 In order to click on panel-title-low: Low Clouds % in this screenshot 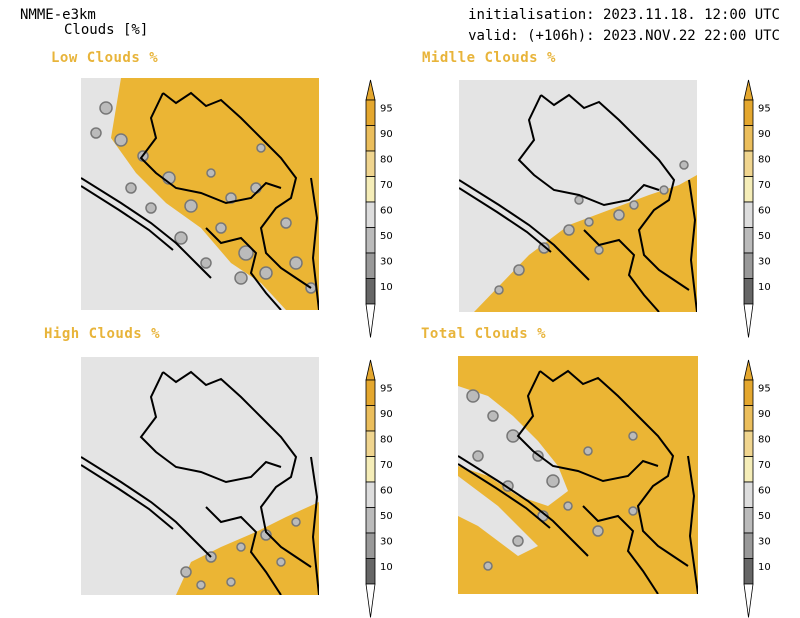, I will do `click(105, 58)`.